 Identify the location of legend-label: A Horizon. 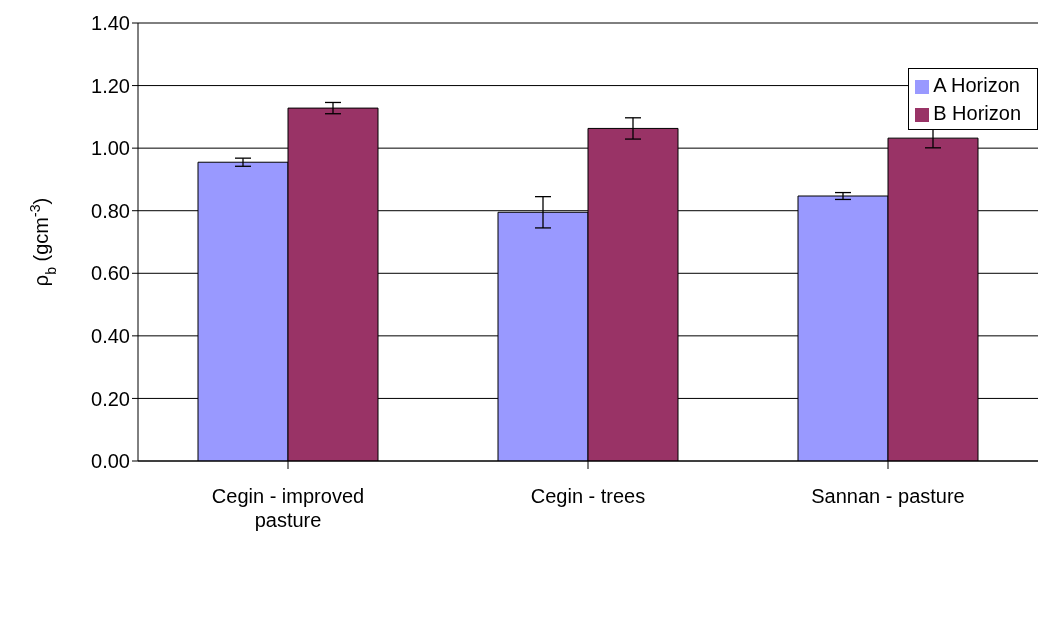
(976, 85).